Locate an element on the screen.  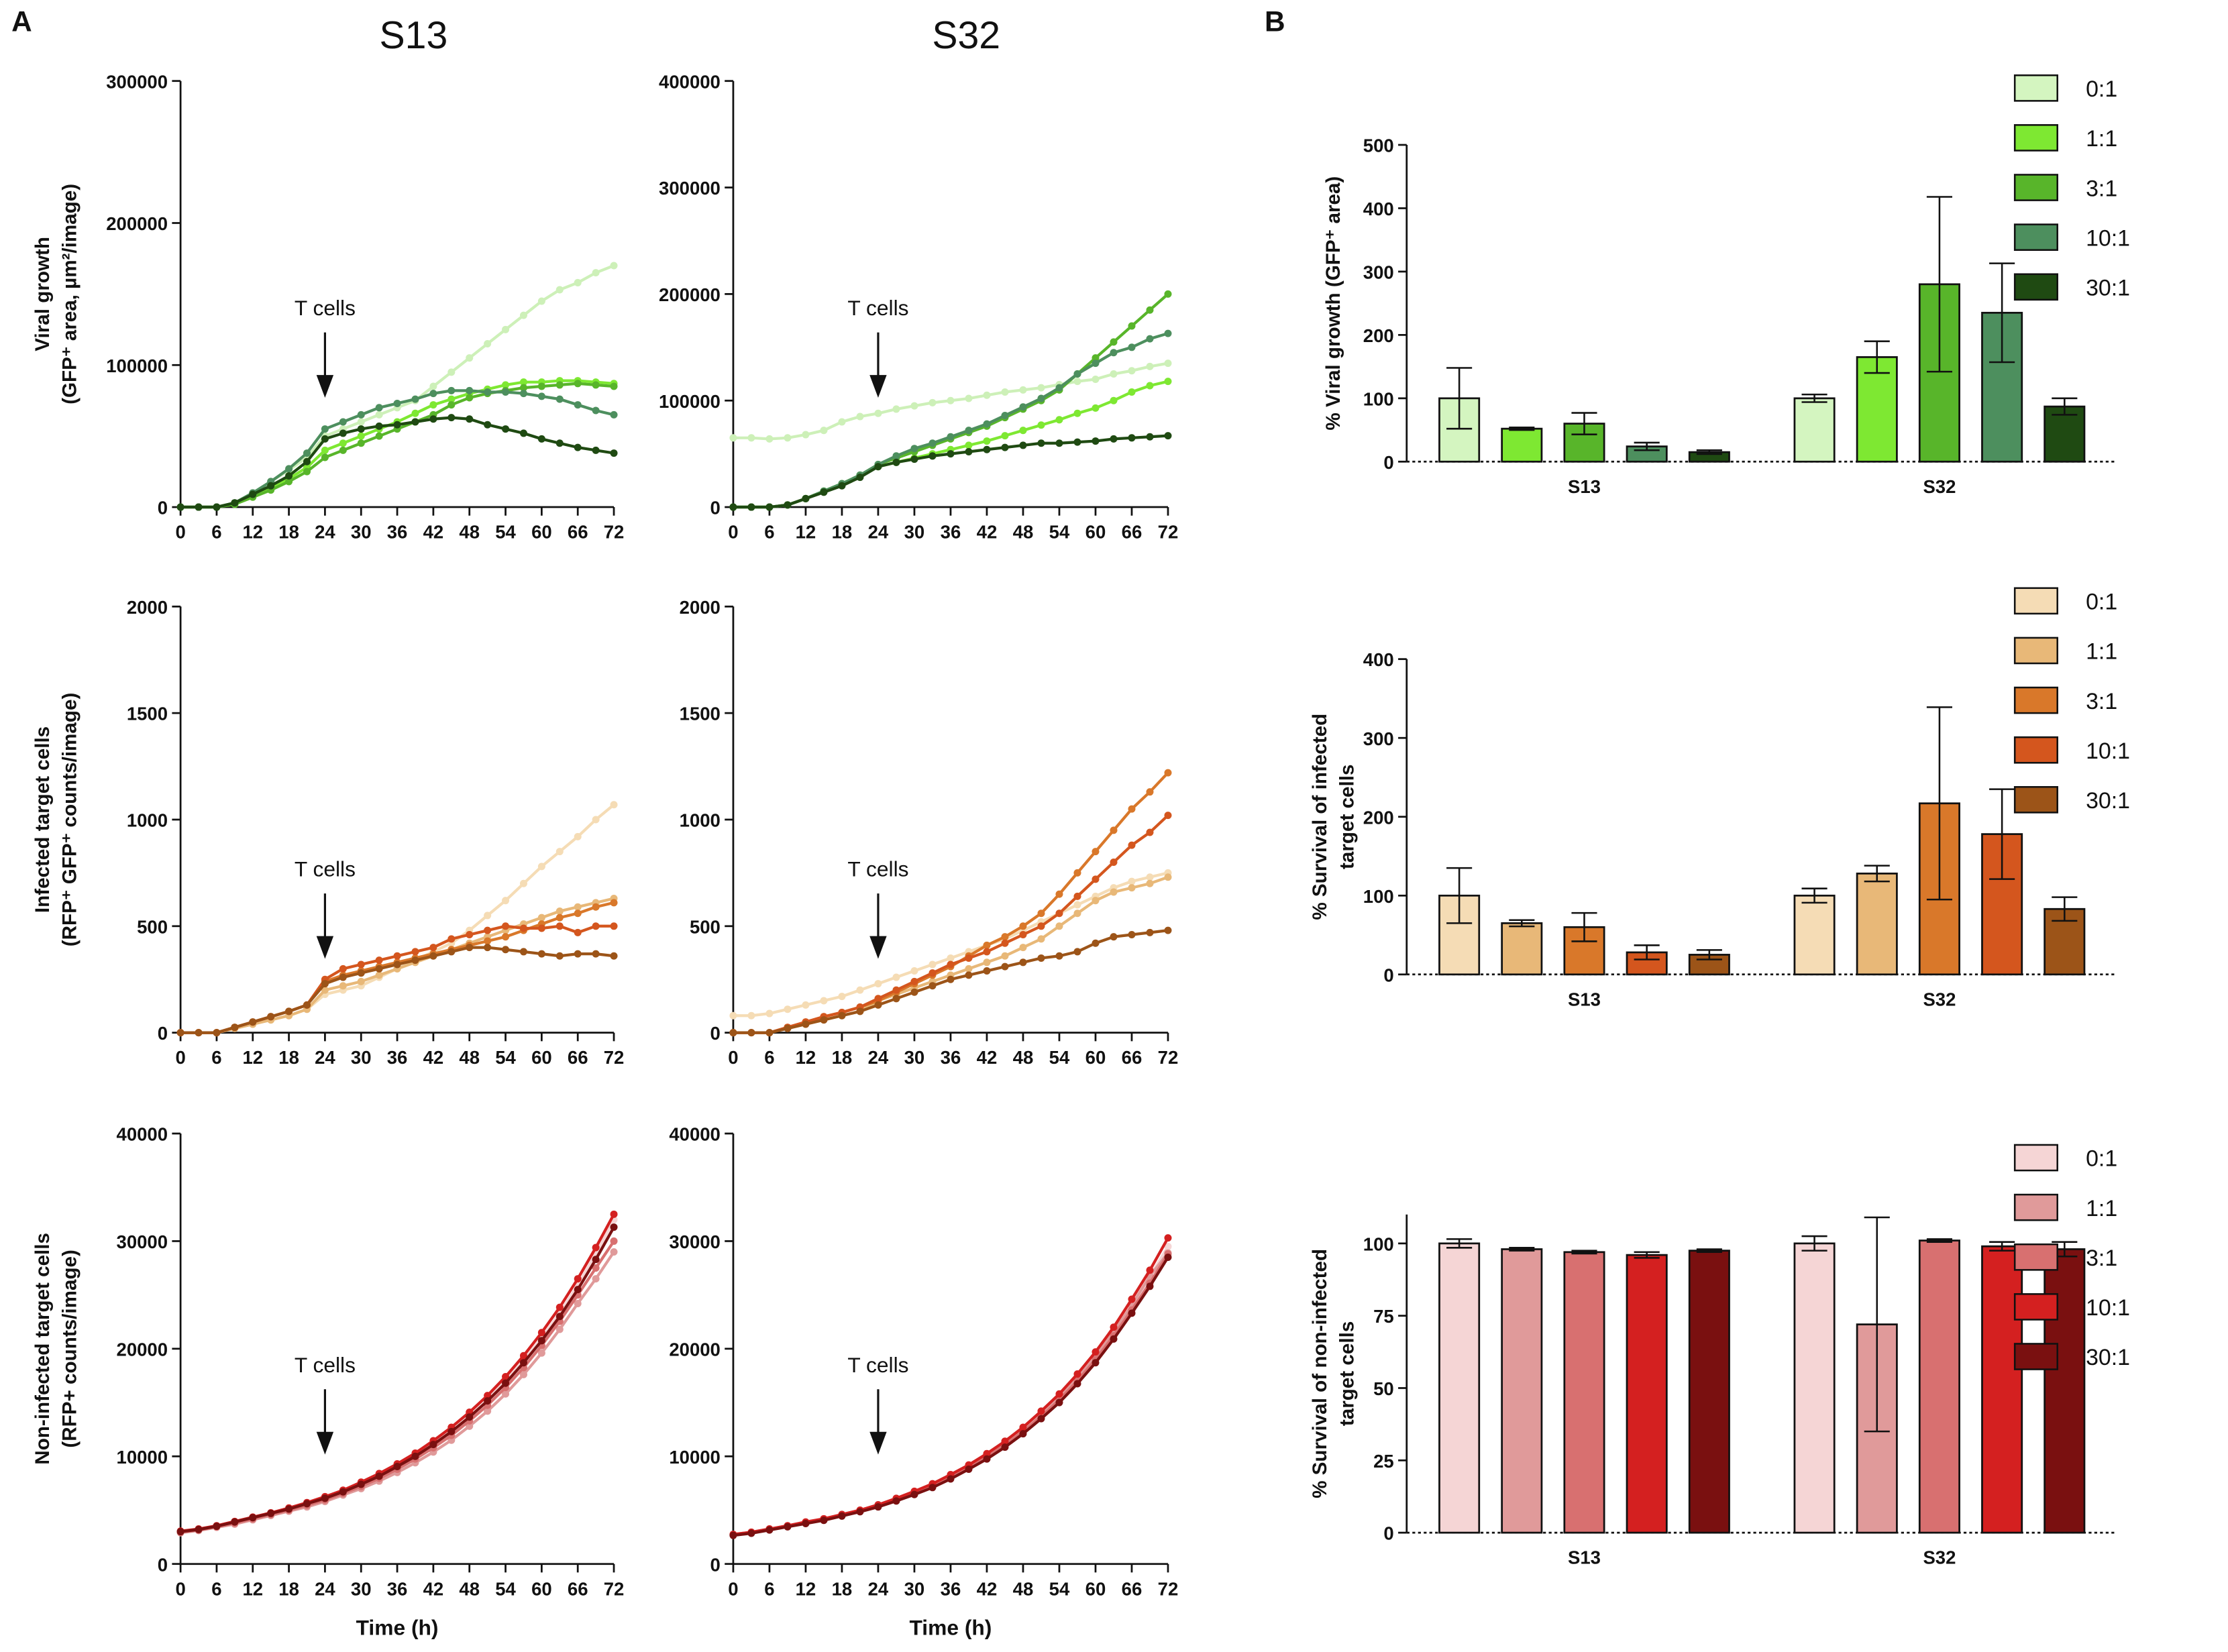
y-tick-label: 400 is located at coordinates (1378, 209).